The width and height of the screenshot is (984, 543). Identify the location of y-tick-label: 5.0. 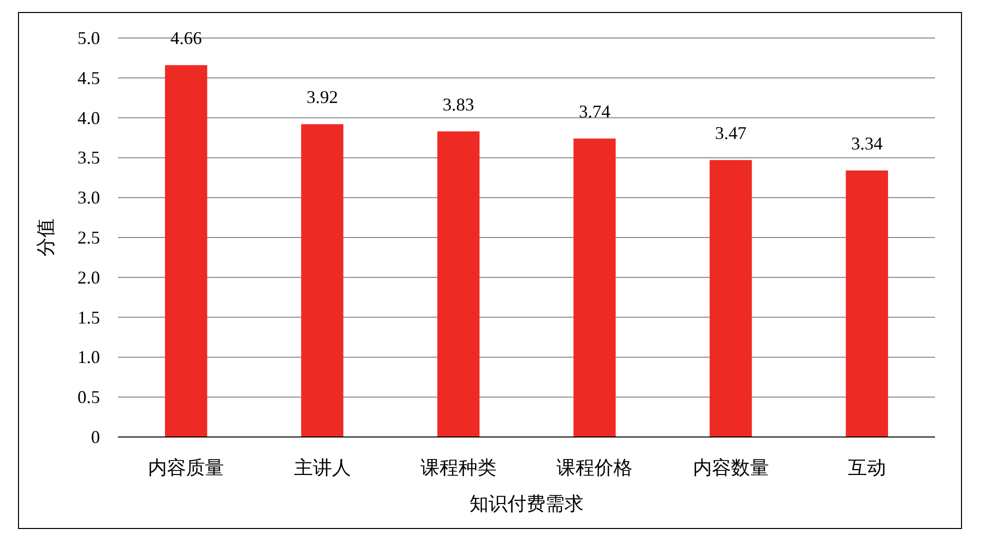
(89, 38).